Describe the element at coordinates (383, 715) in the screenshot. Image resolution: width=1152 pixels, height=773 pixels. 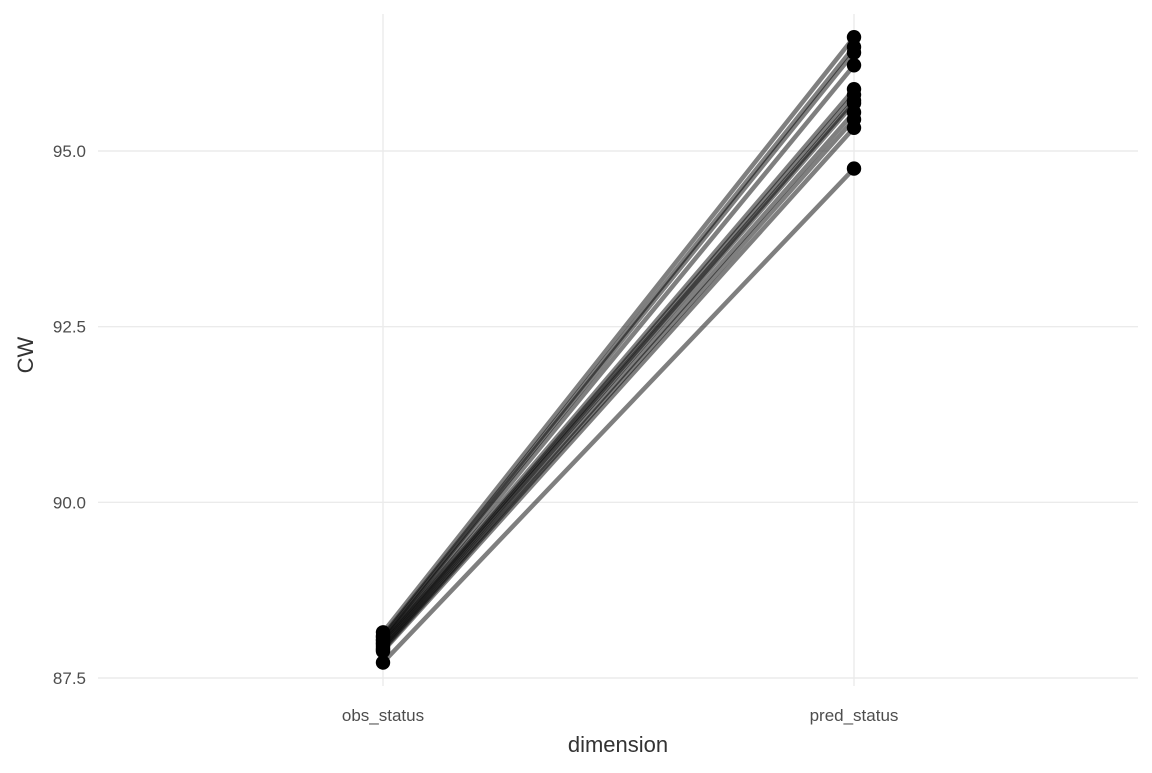
I see `x-tick-label: obs_status` at that location.